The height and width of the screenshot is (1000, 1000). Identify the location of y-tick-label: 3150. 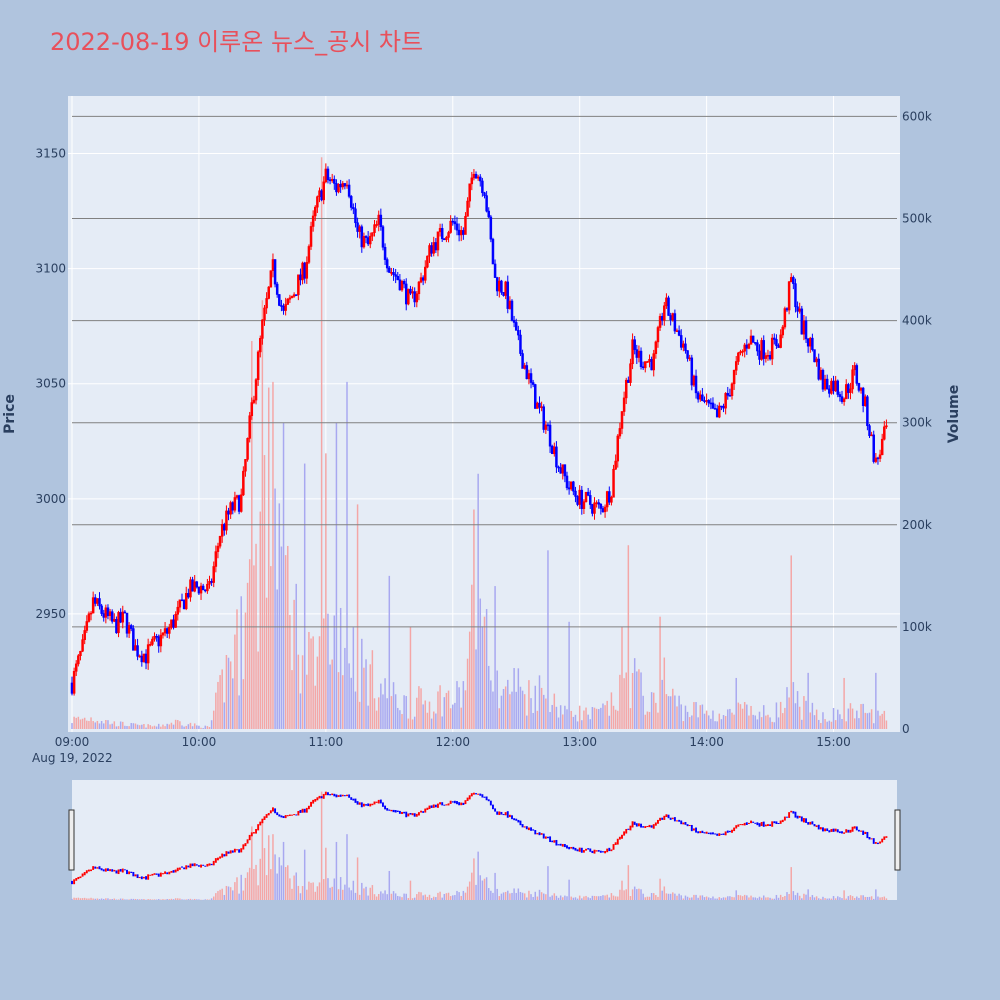
(50, 154).